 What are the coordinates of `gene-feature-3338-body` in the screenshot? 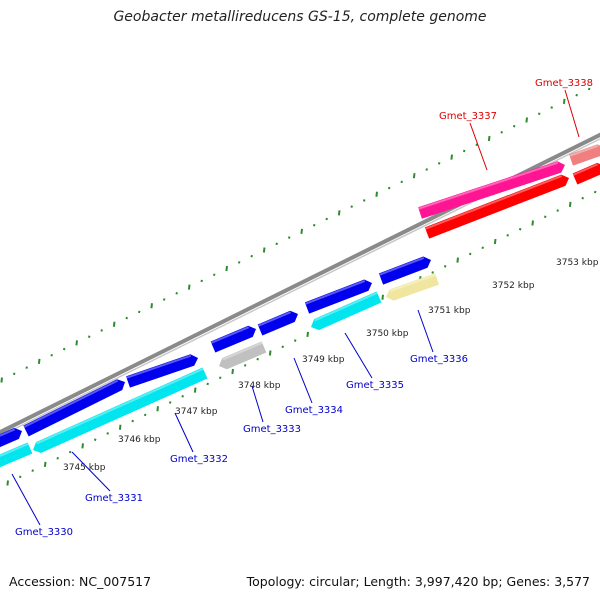 It's located at (584, 155).